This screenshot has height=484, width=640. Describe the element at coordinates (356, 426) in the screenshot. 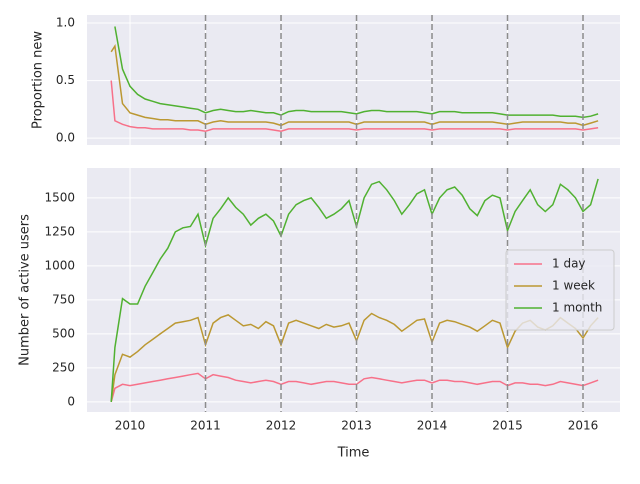

I see `x-tick-label: 2013` at that location.